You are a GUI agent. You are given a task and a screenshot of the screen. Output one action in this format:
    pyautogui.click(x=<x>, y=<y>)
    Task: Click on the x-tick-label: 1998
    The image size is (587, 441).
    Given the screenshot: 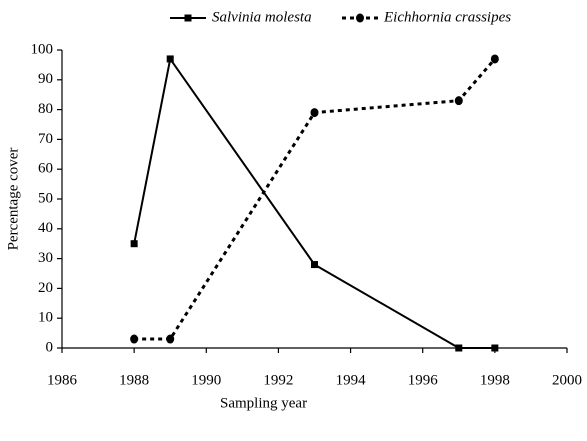 What is the action you would take?
    pyautogui.click(x=495, y=380)
    